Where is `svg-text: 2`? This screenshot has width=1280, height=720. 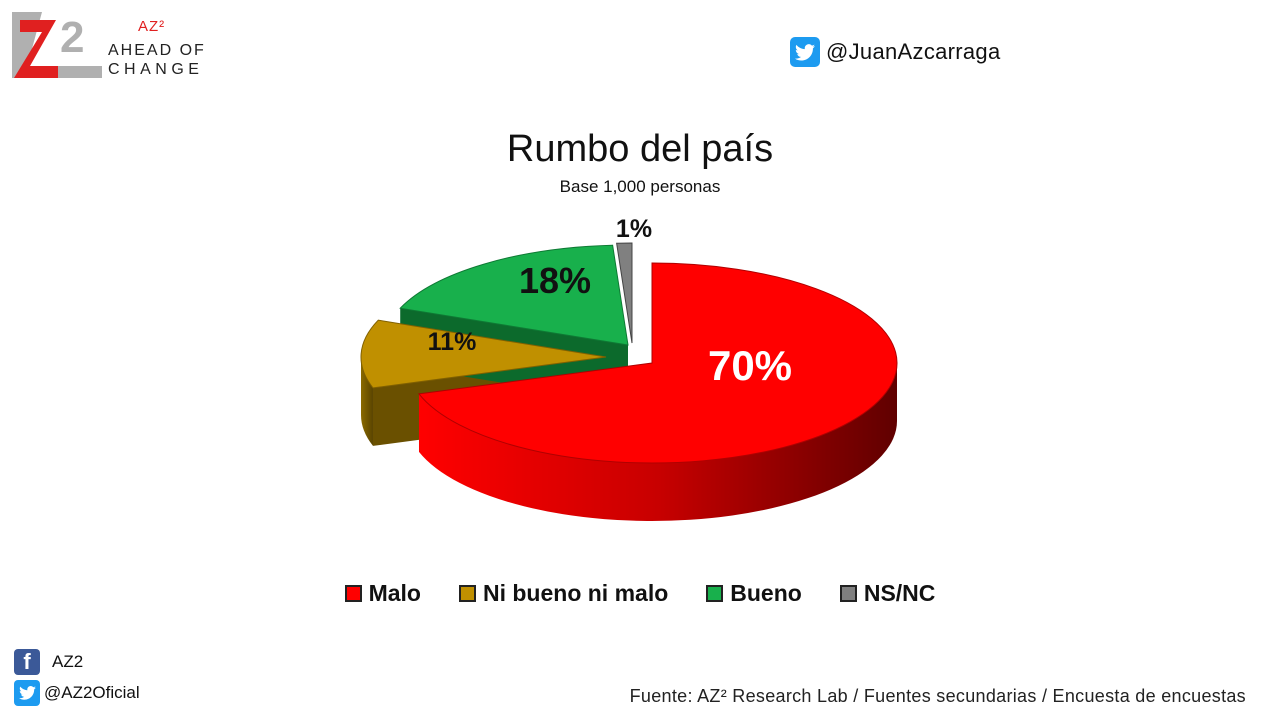 svg-text: 2 is located at coordinates (72, 37).